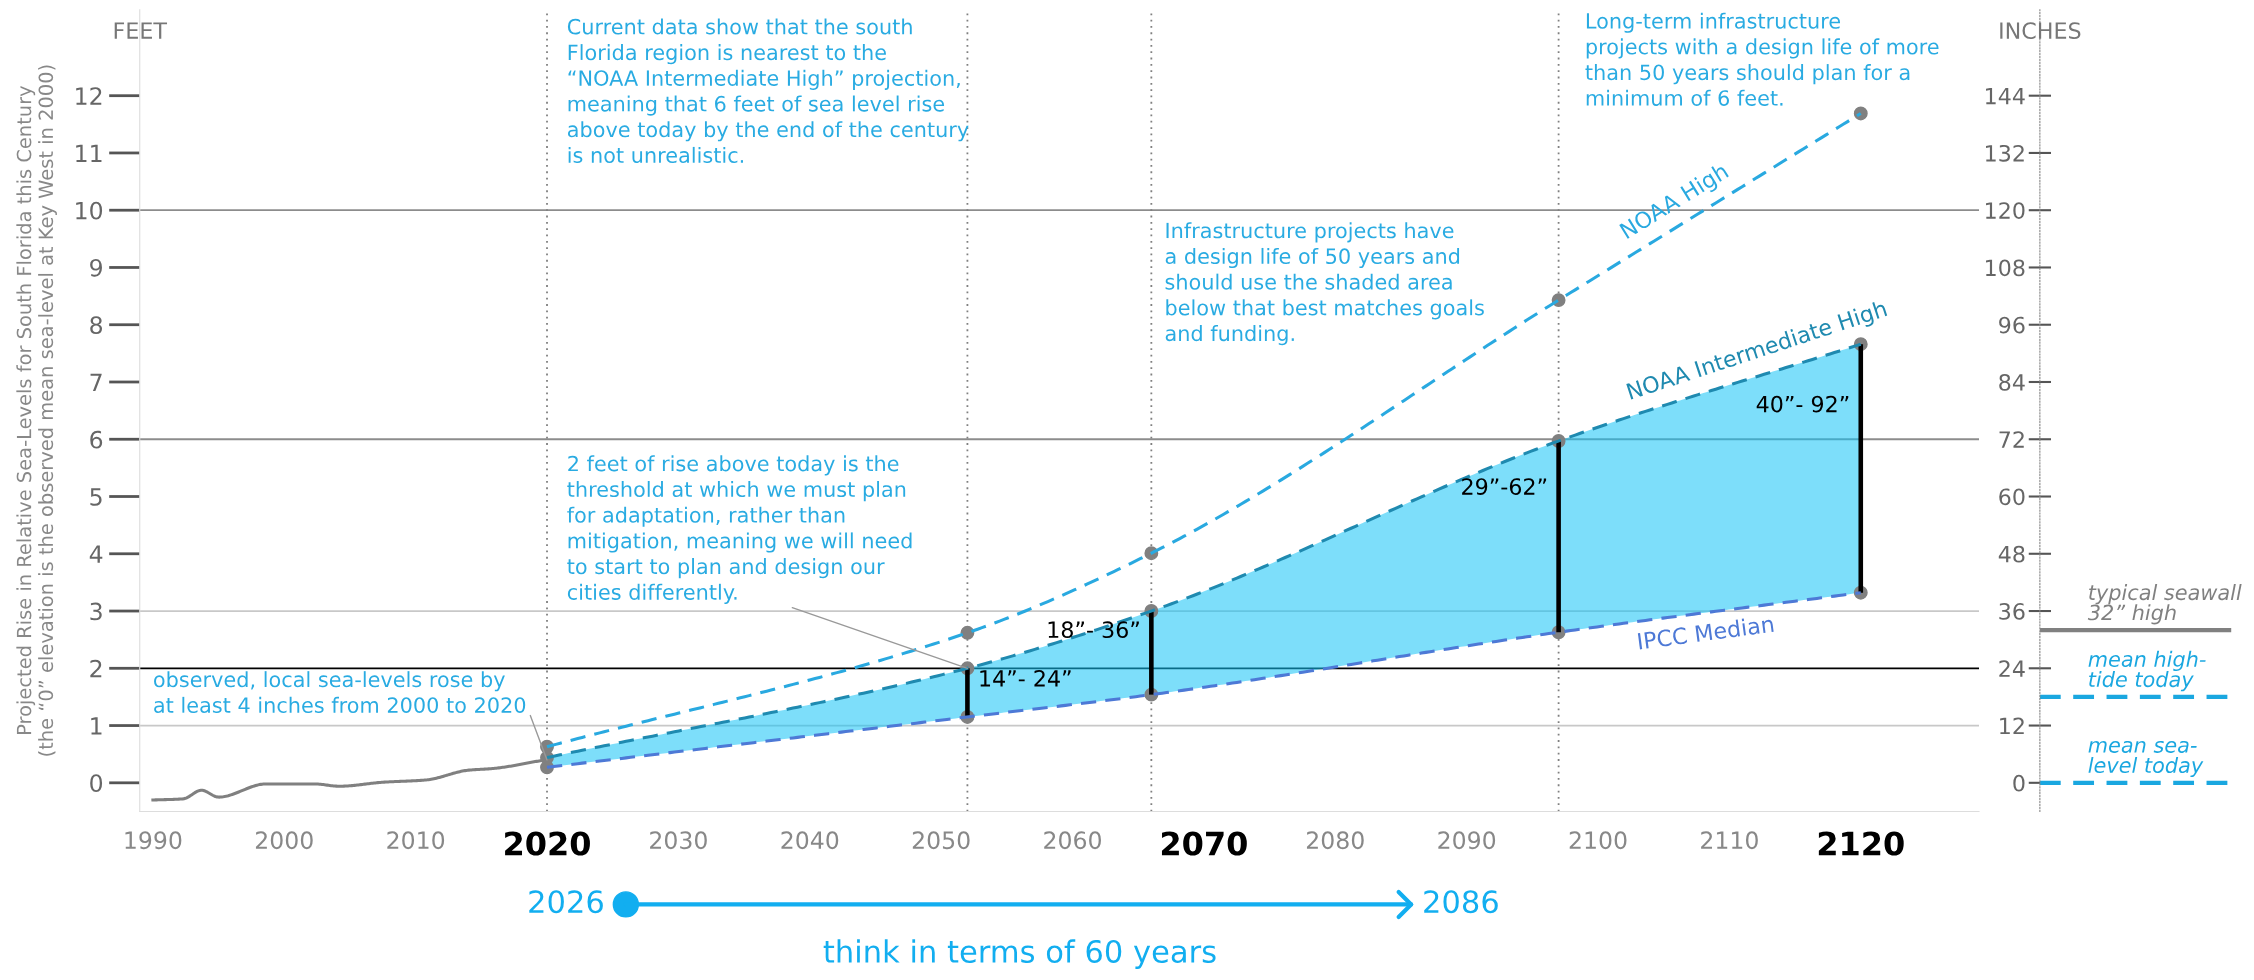 The height and width of the screenshot is (980, 2254). I want to click on annotation: 29”-62”, so click(1504, 486).